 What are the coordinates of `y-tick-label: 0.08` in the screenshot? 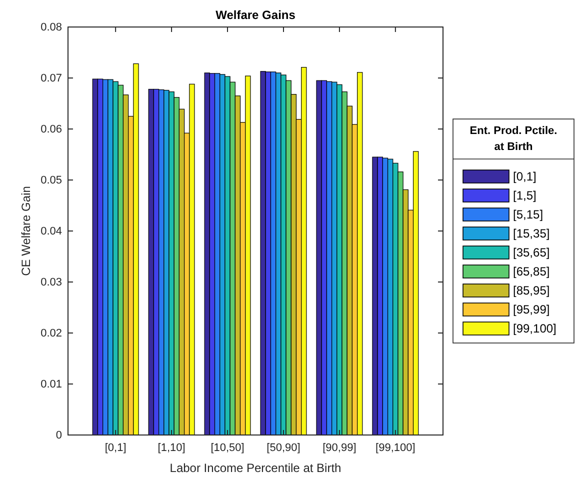 It's located at (51, 28).